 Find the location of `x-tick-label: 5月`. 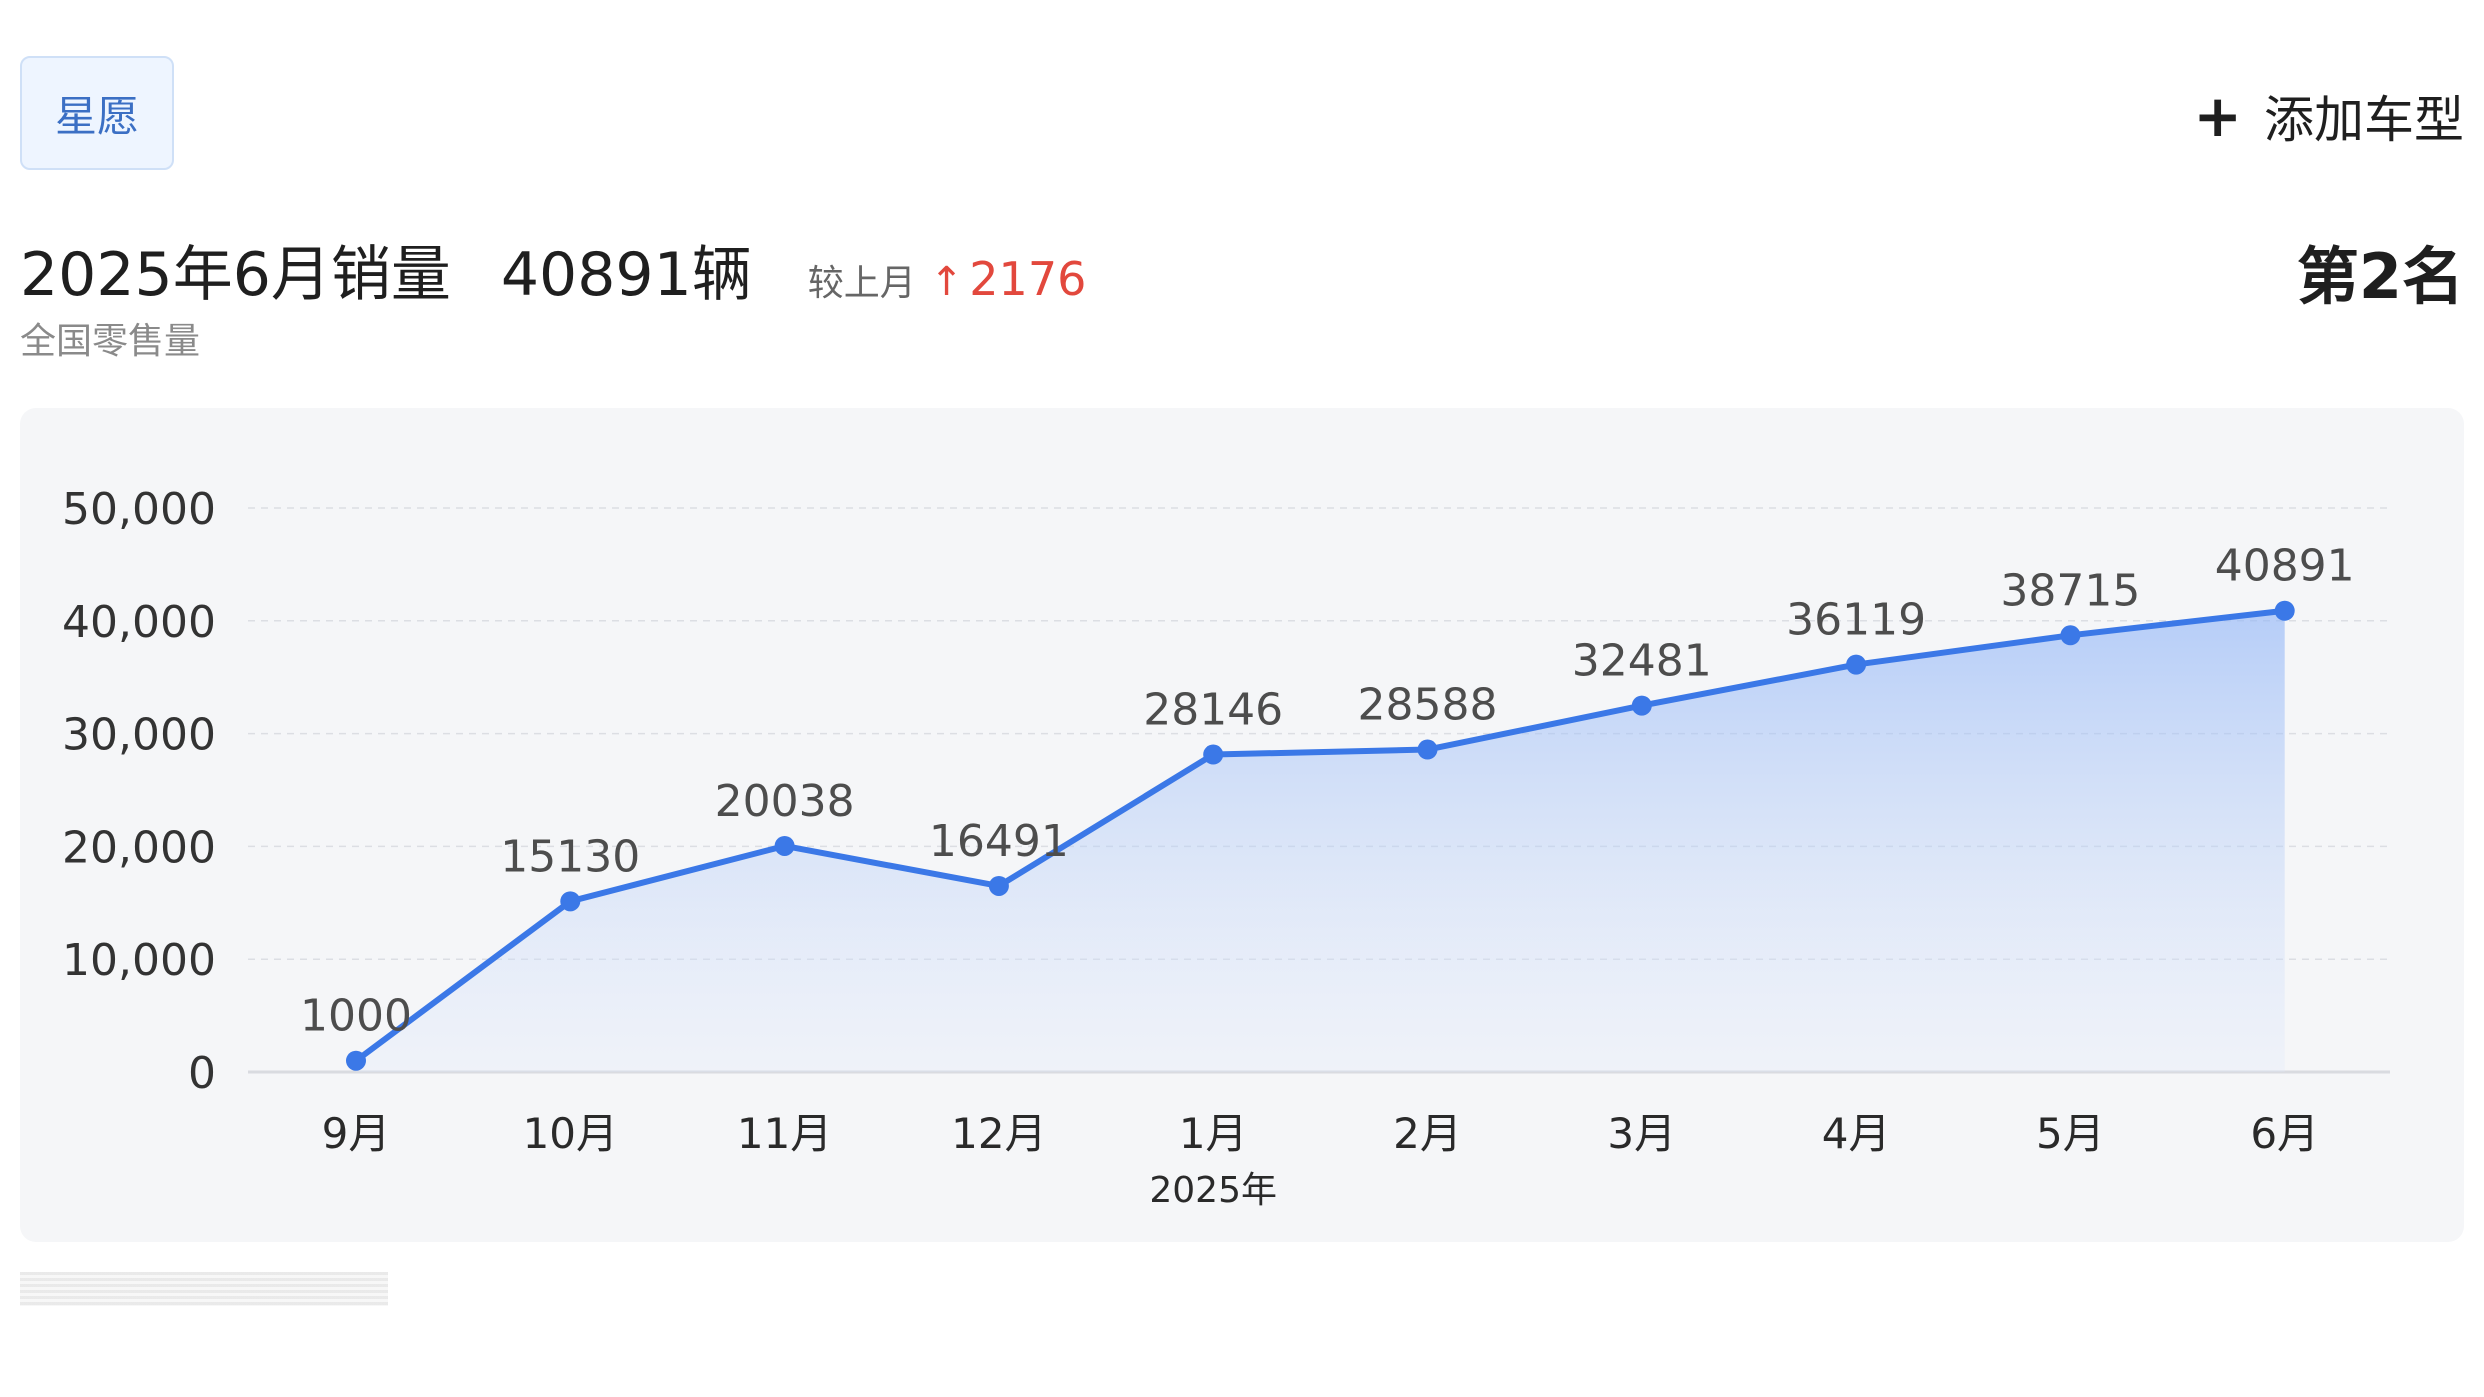

x-tick-label: 5月 is located at coordinates (2070, 1133).